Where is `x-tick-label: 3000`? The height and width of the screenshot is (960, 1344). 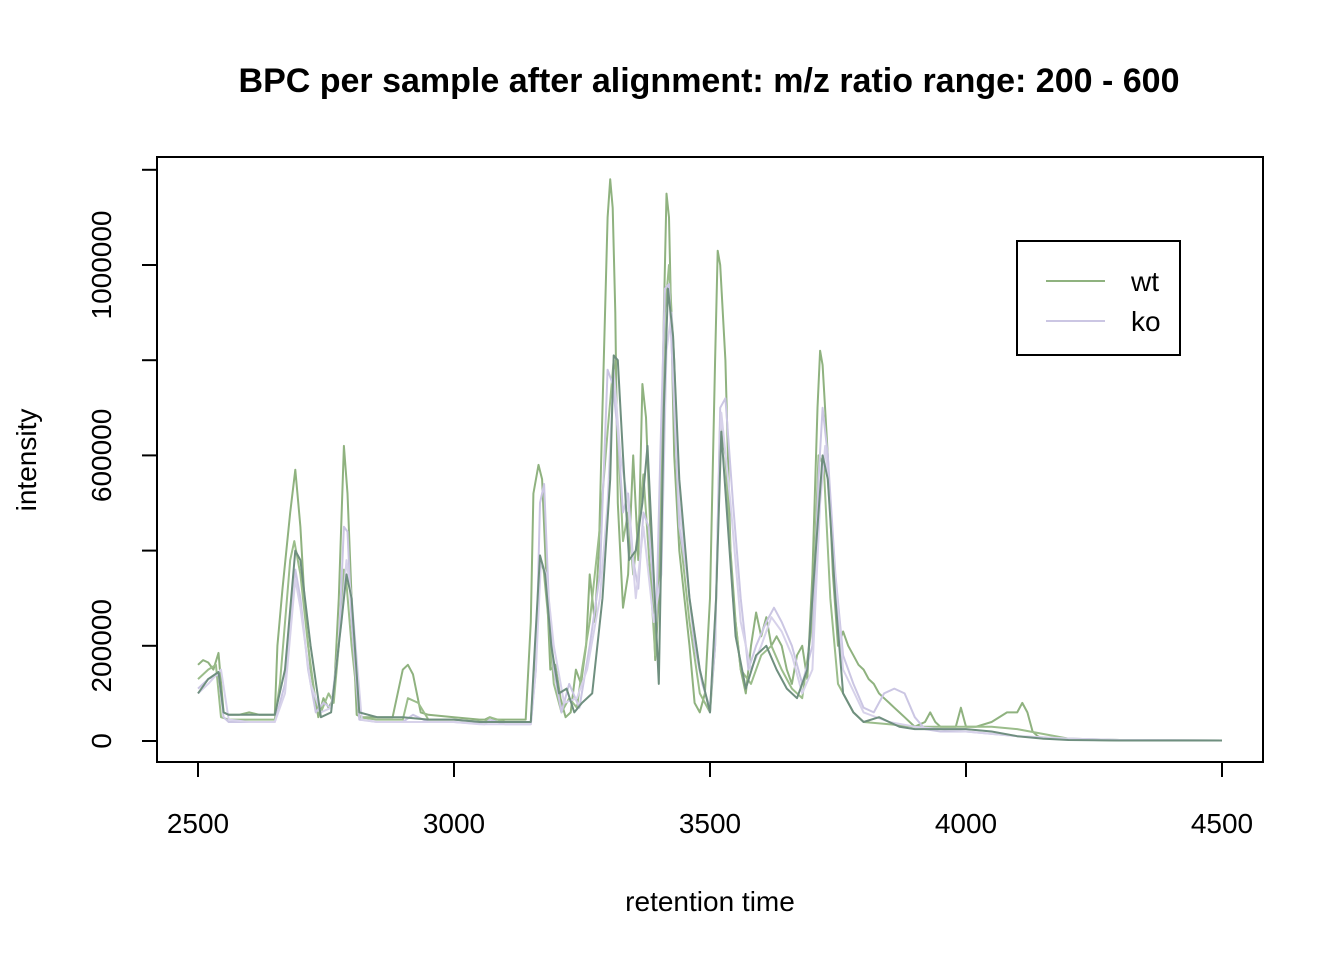 x-tick-label: 3000 is located at coordinates (454, 823).